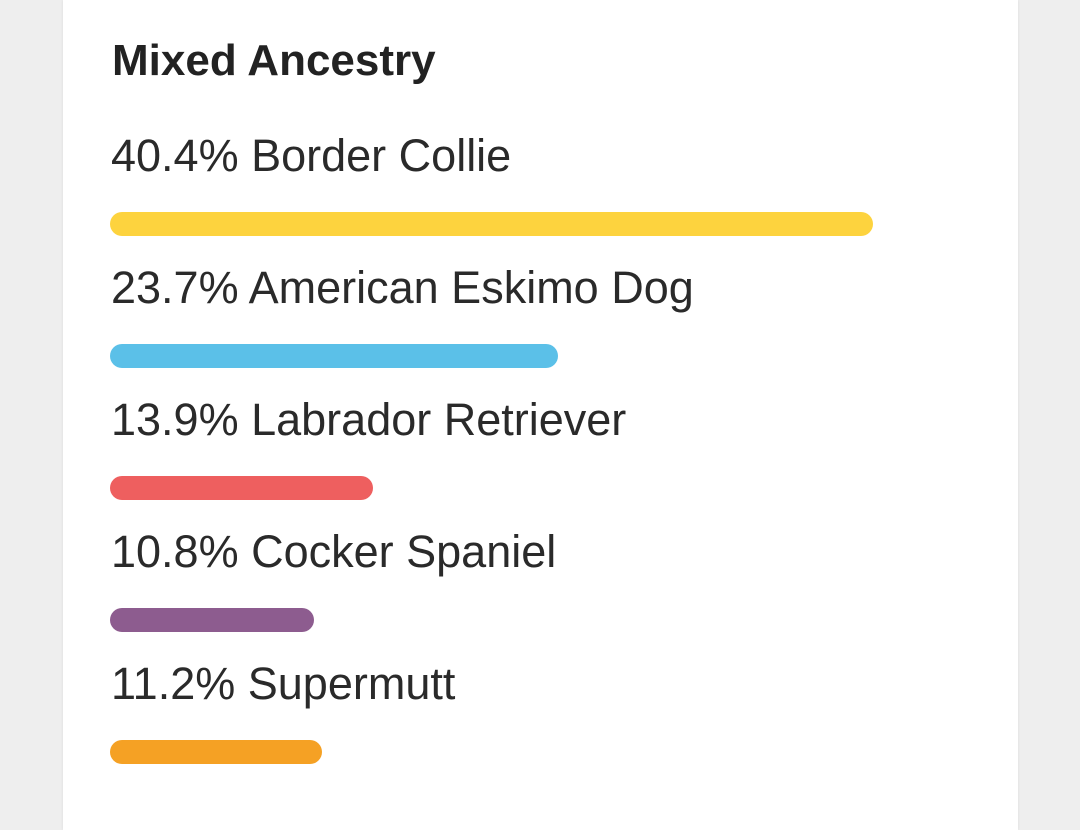 The width and height of the screenshot is (1080, 830). I want to click on ancestry-label: 10.8% Cocker Spaniel, so click(334, 551).